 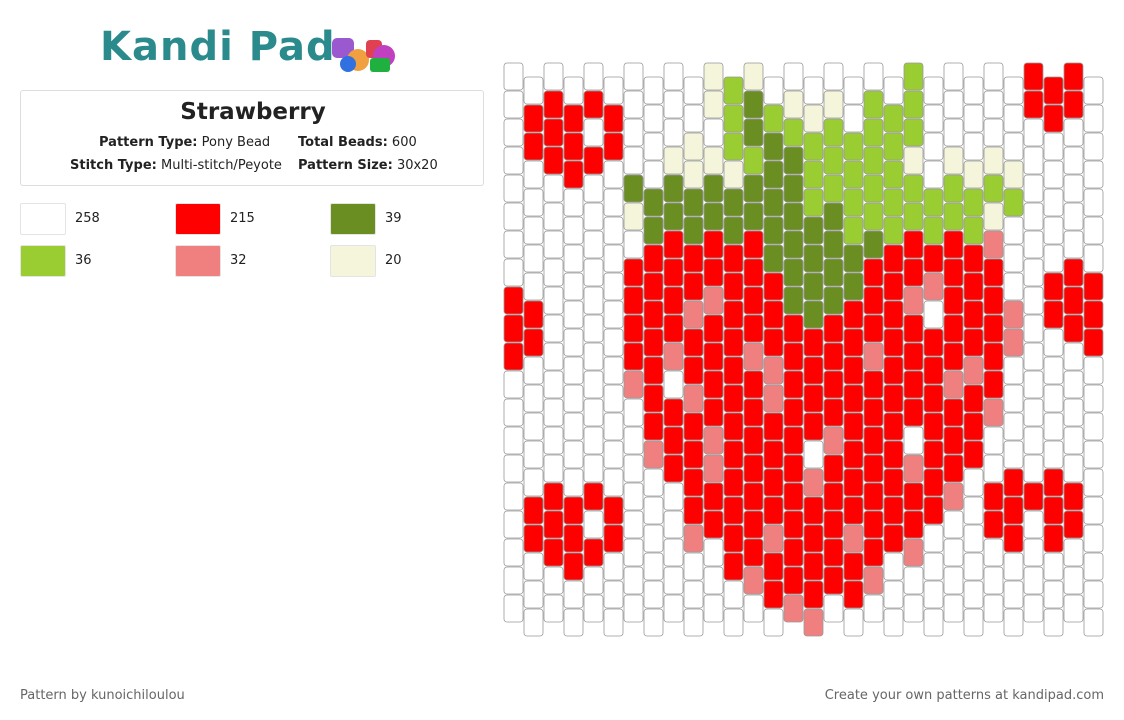 I want to click on logo: Kandi Pad, so click(x=218, y=47).